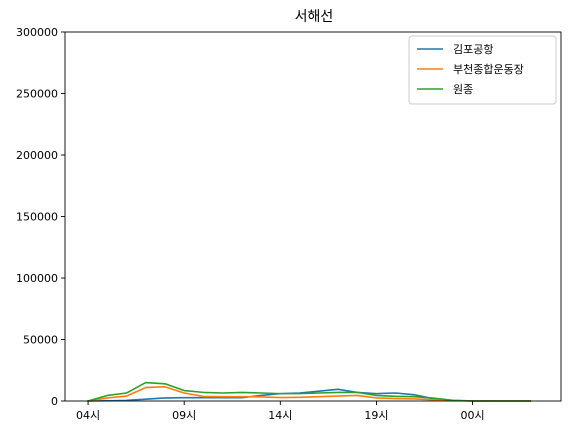 This screenshot has width=571, height=433. Describe the element at coordinates (473, 415) in the screenshot. I see `x-tick-label: 00시` at that location.